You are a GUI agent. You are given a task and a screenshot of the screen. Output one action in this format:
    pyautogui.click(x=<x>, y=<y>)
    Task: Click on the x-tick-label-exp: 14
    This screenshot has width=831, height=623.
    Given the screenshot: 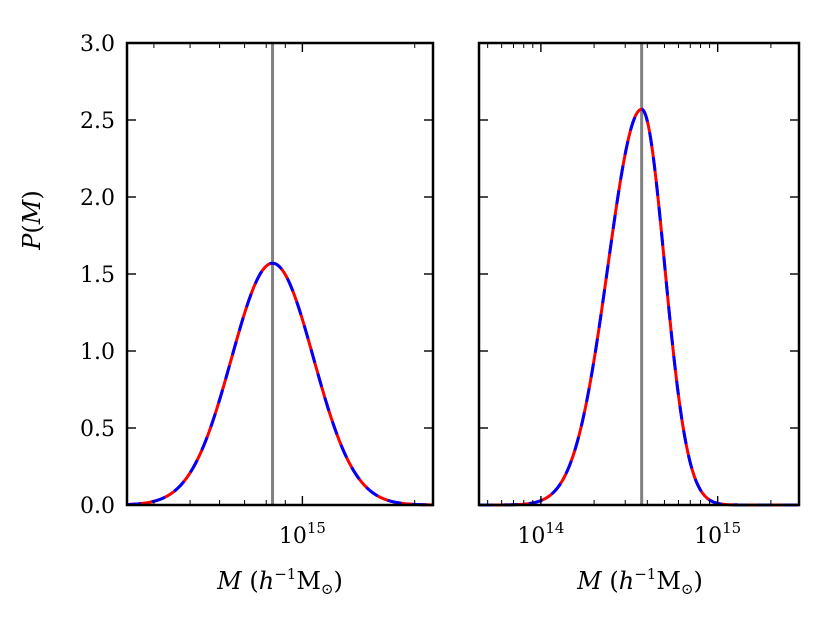 What is the action you would take?
    pyautogui.click(x=554, y=528)
    